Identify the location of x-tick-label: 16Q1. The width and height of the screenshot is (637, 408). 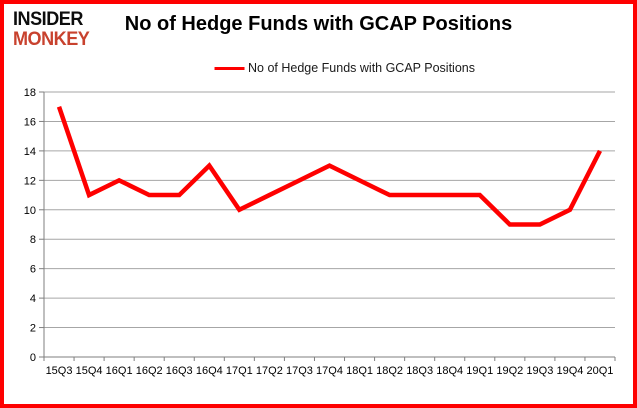
(119, 371).